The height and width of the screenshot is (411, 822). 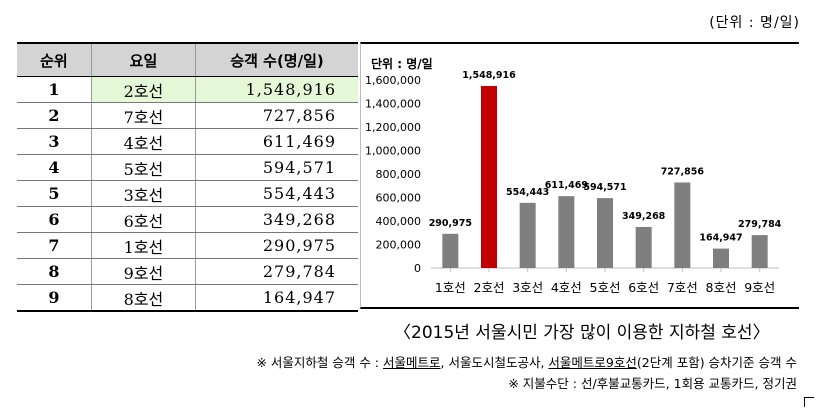 What do you see at coordinates (54, 141) in the screenshot?
I see `rank-cell: 3` at bounding box center [54, 141].